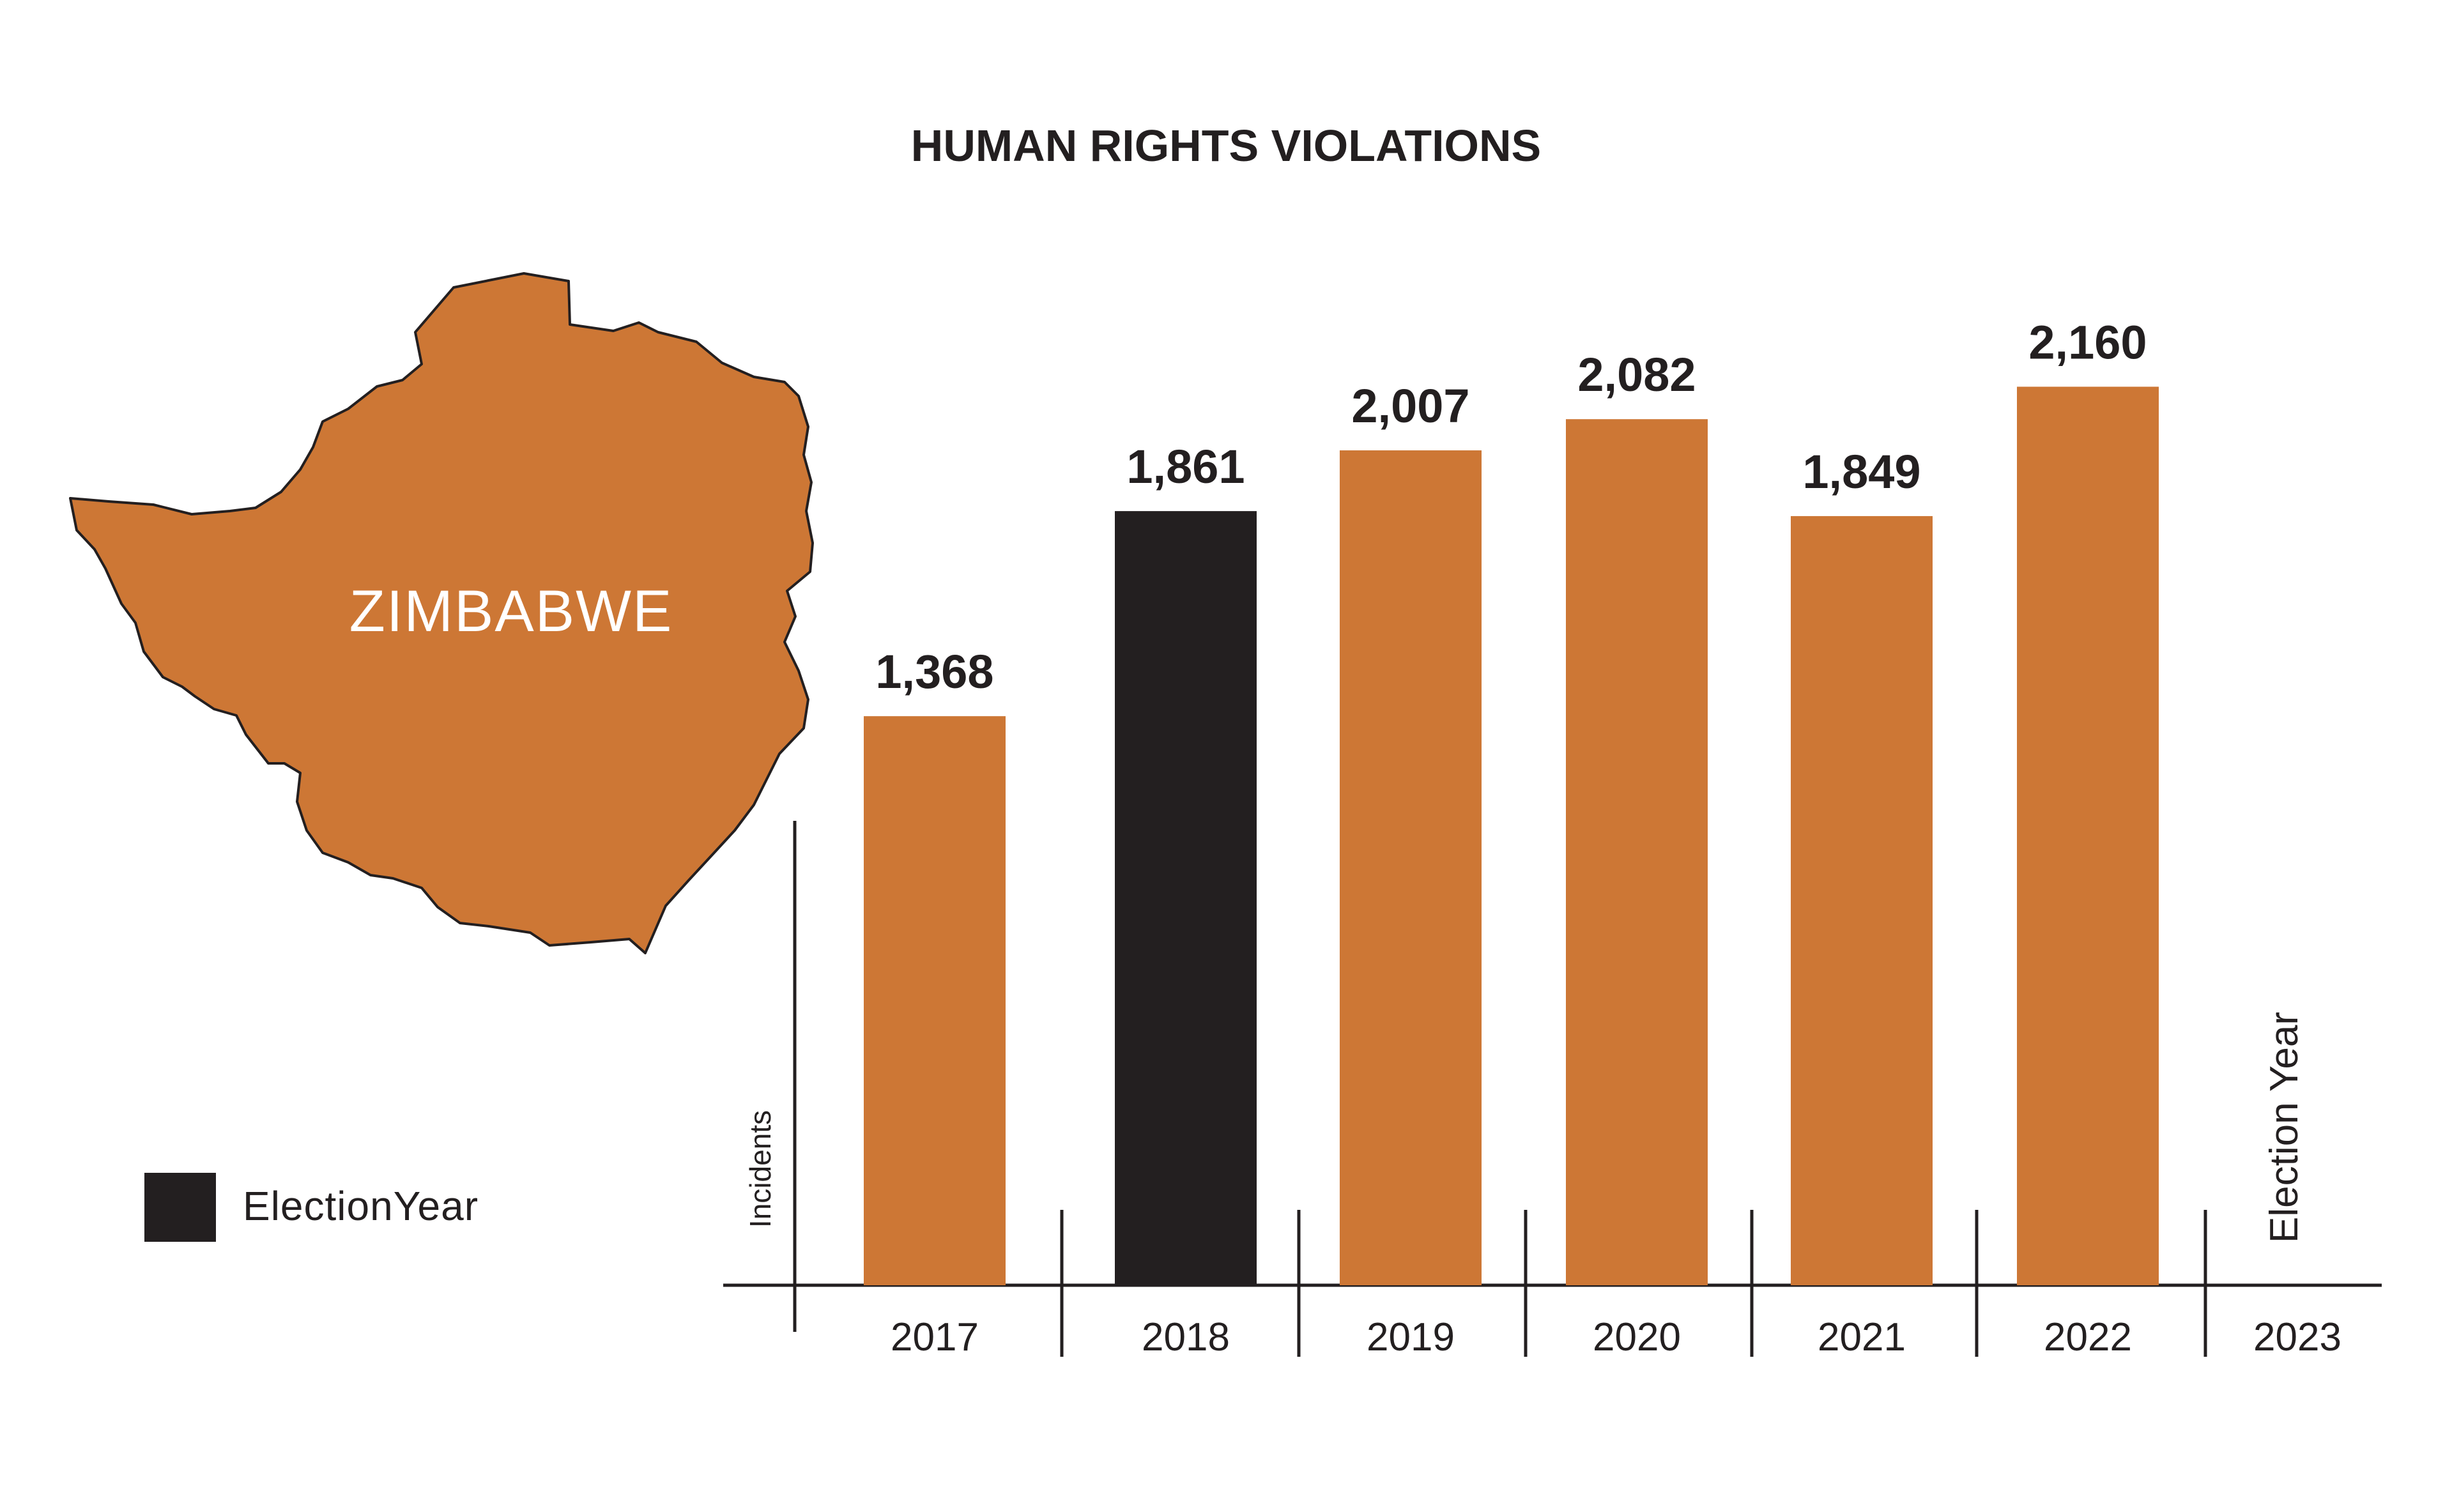 The height and width of the screenshot is (1512, 2452). I want to click on x-tick-2017: 2017, so click(935, 1337).